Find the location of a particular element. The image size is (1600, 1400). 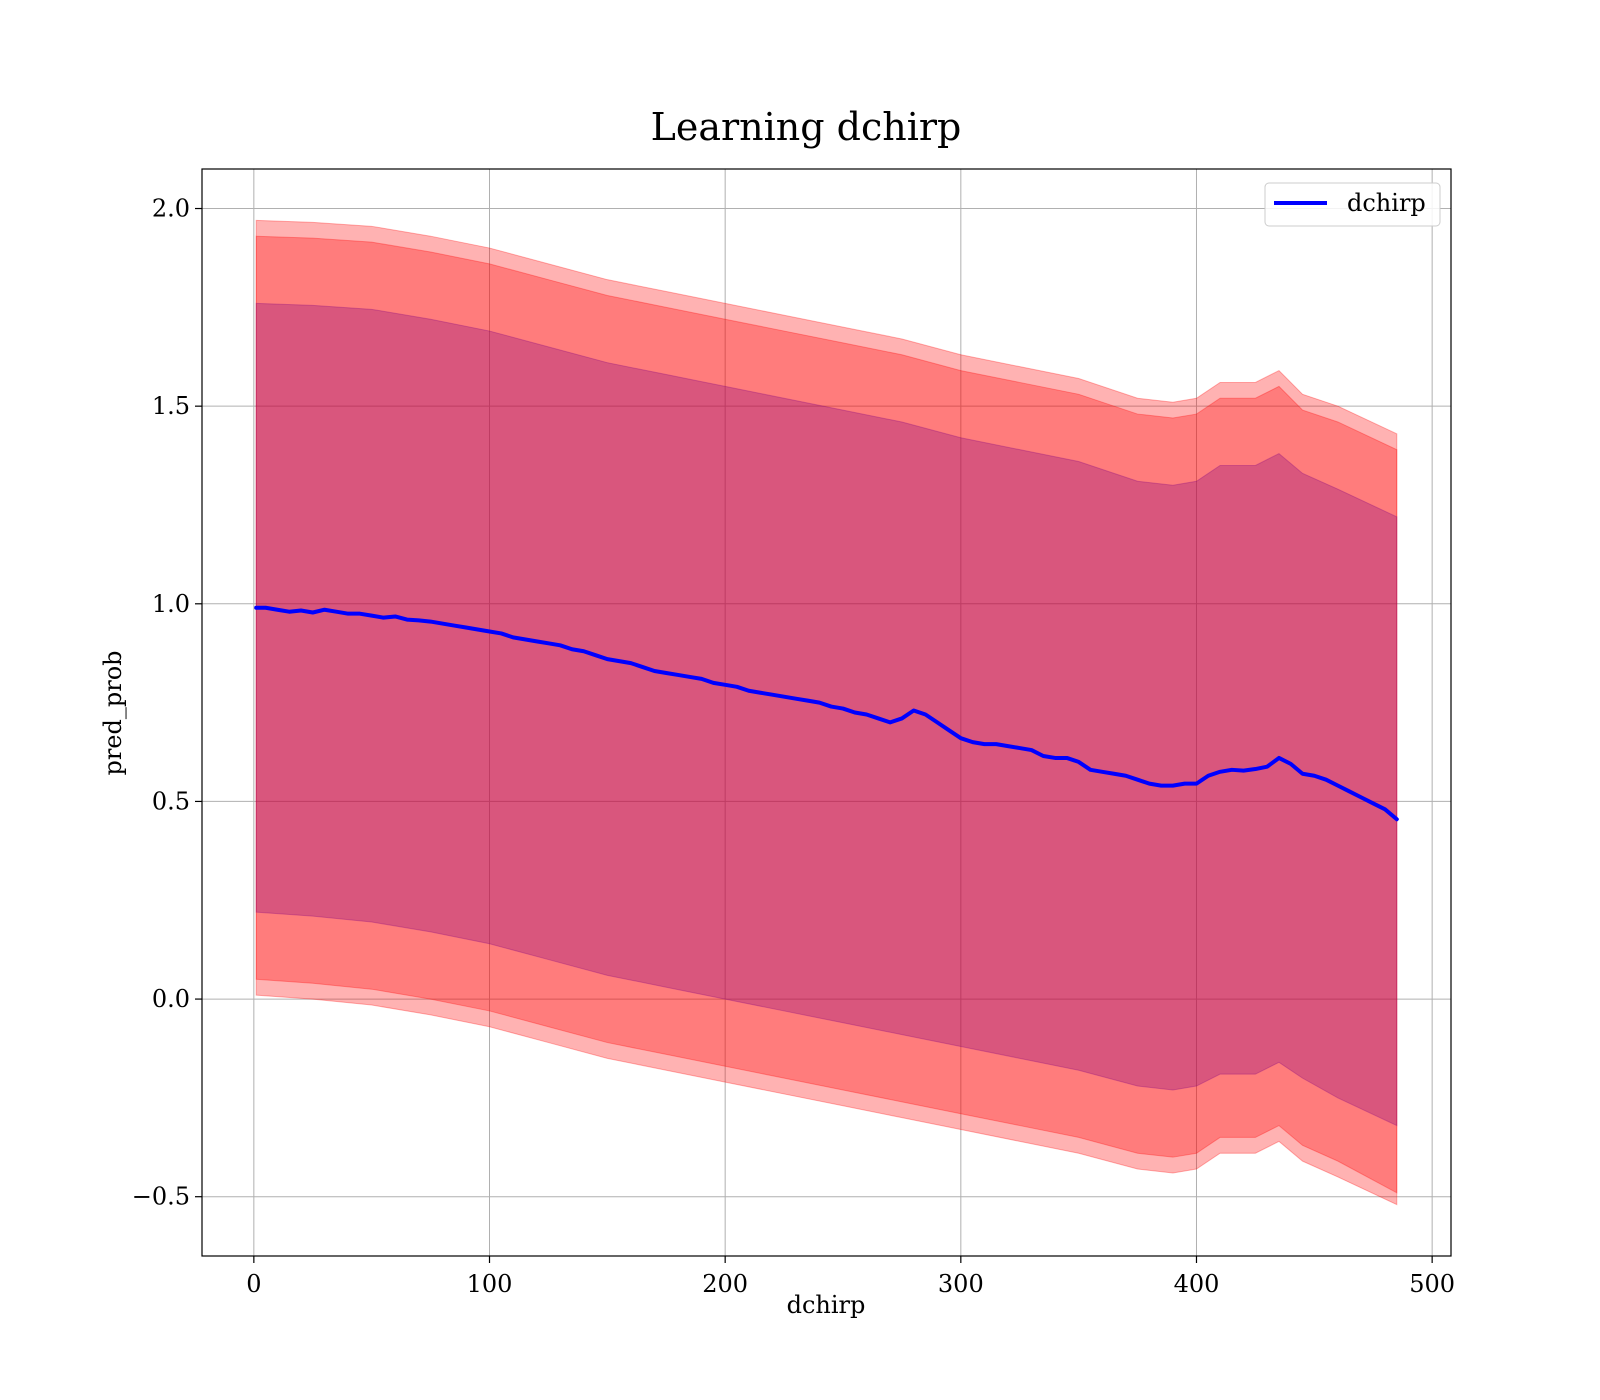

y-axis-label: pred_prob is located at coordinates (113, 712).